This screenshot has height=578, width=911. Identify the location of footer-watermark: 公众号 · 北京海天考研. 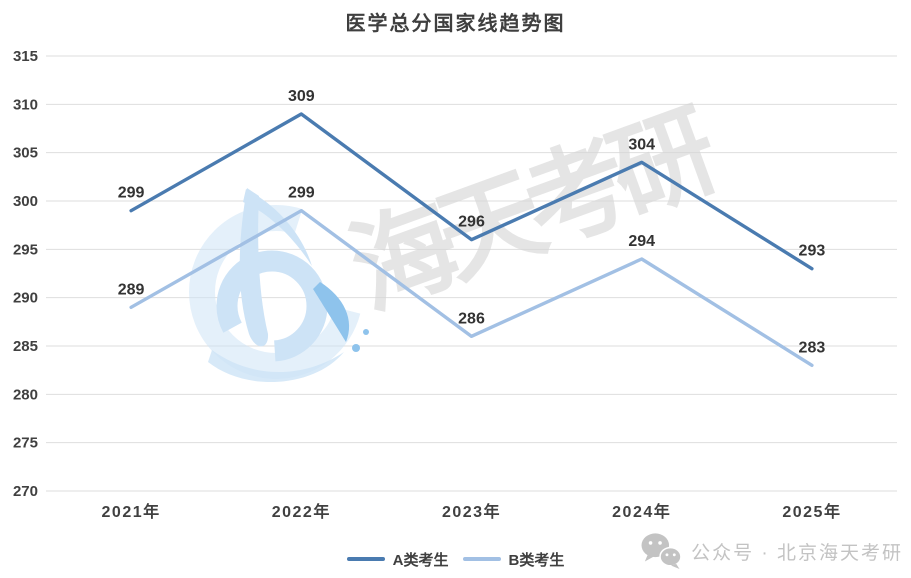
(770, 551).